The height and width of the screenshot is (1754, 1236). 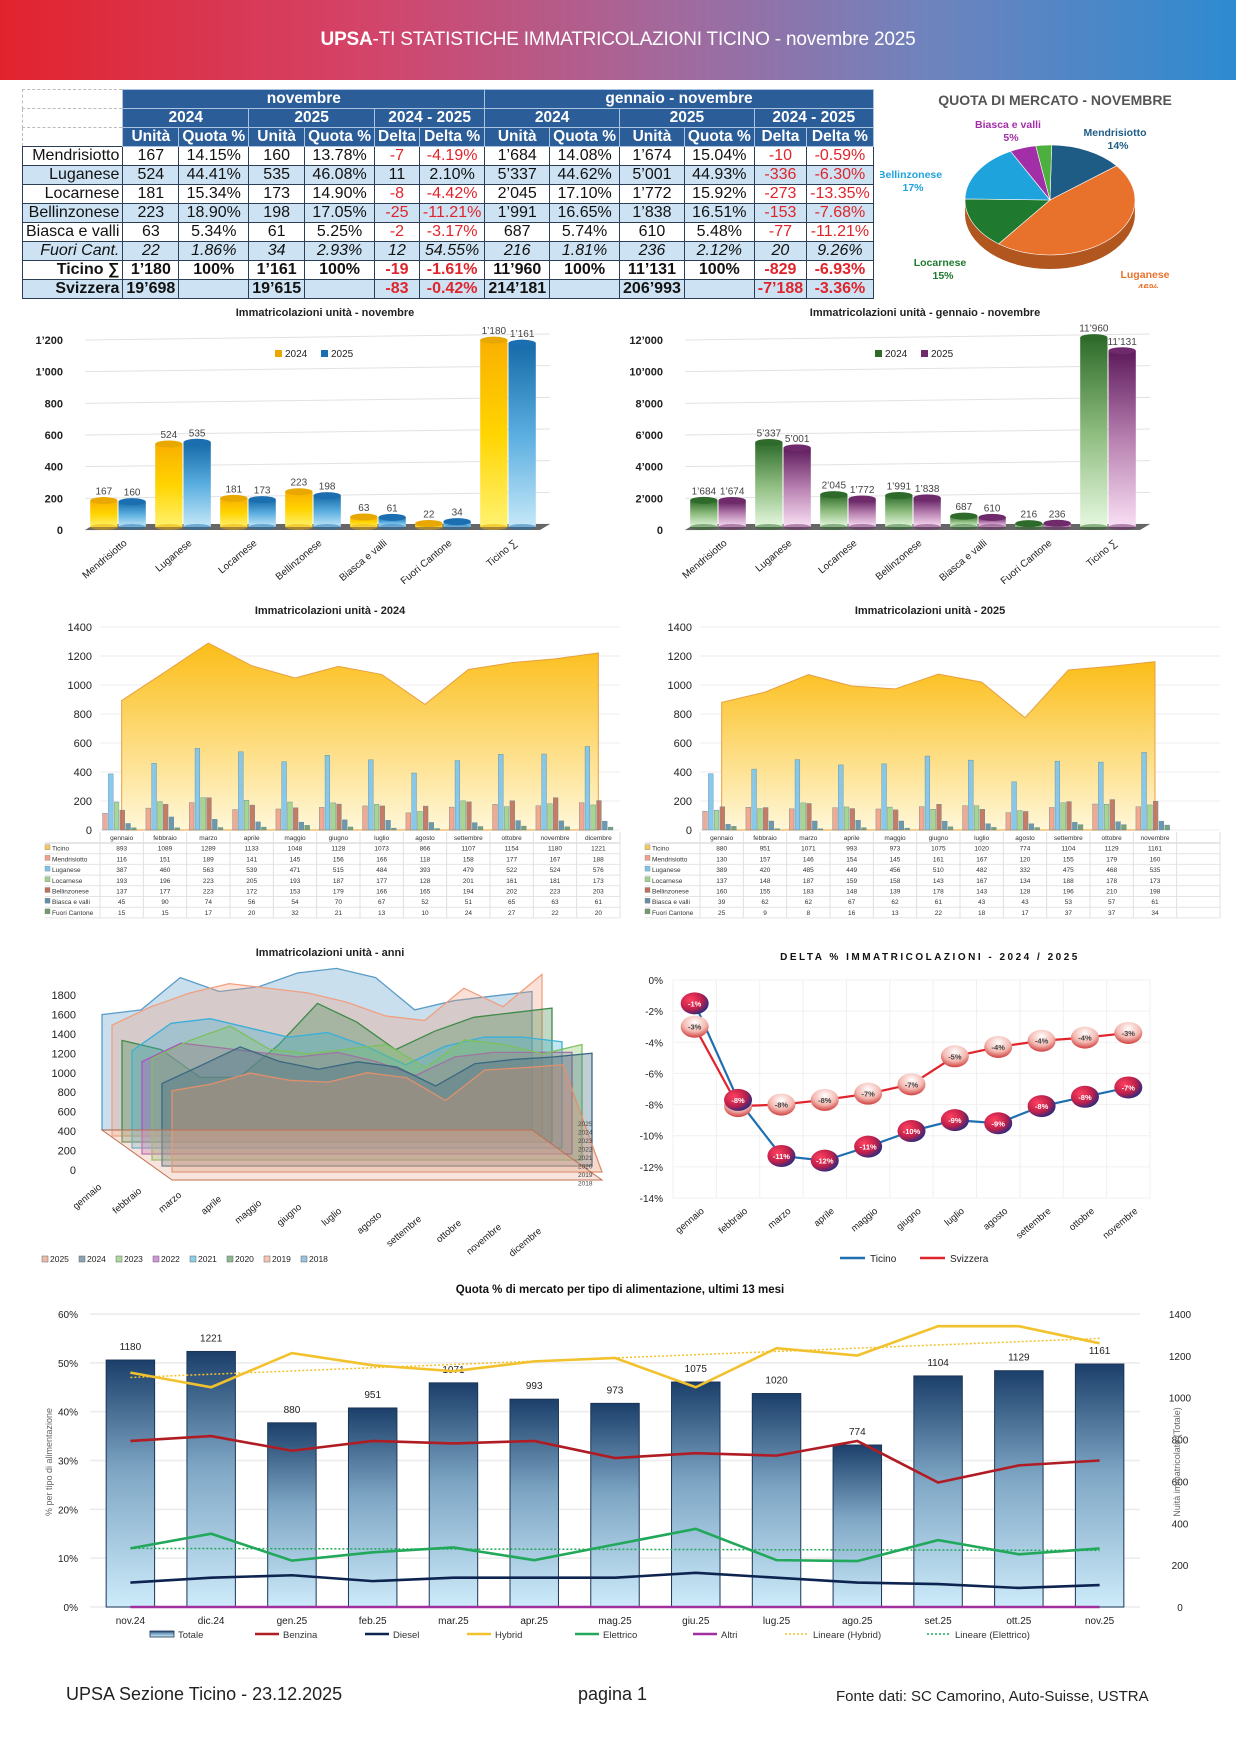 I want to click on y-tick-label: 8’000, so click(x=649, y=404).